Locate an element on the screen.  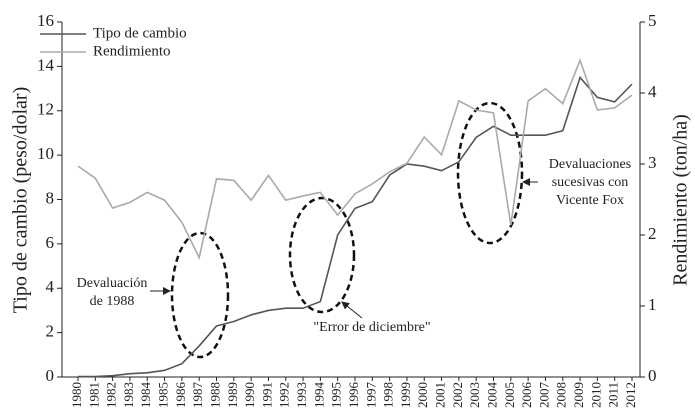
y-tick-label: 8 is located at coordinates (50, 197).